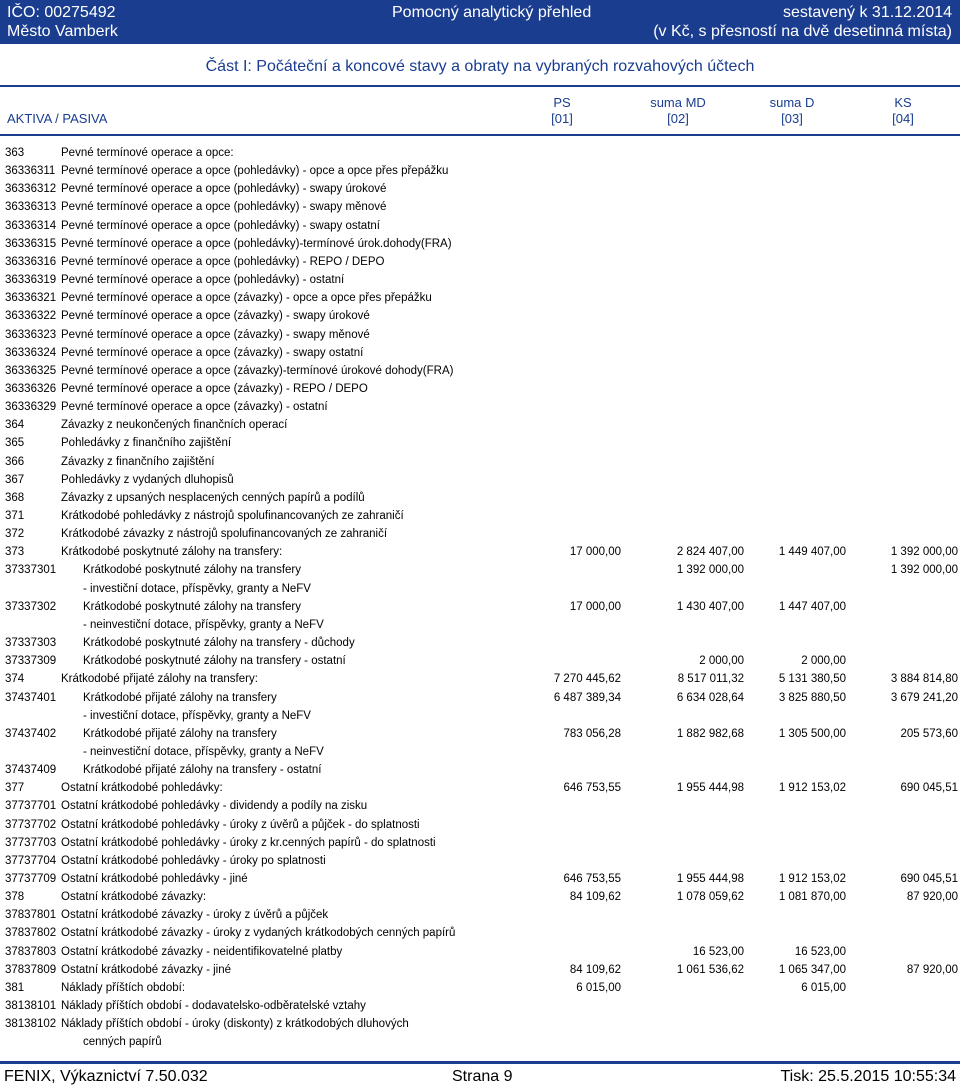 The image size is (960, 1089). I want to click on account-code: 36336325, so click(31, 370).